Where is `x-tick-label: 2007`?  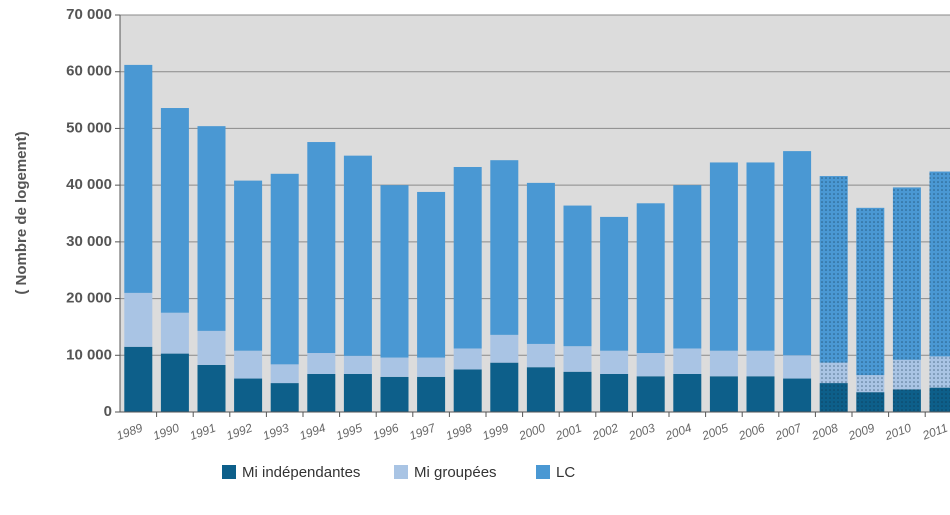 x-tick-label: 2007 is located at coordinates (788, 431).